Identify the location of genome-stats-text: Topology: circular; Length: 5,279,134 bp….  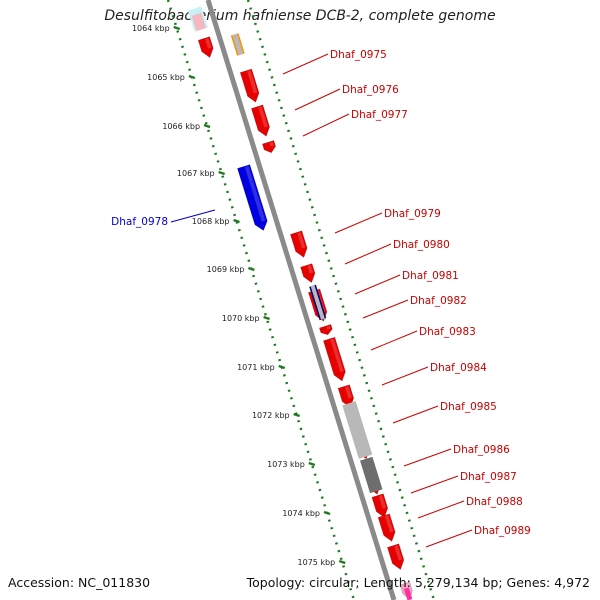
(418, 582).